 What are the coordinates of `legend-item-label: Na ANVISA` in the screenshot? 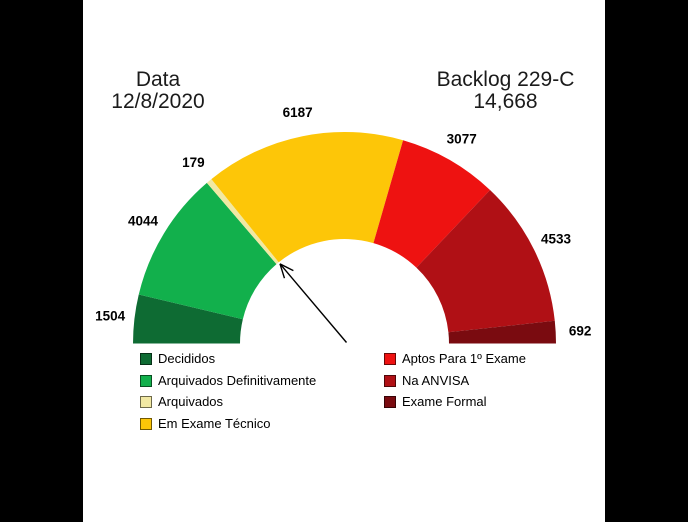 It's located at (436, 380).